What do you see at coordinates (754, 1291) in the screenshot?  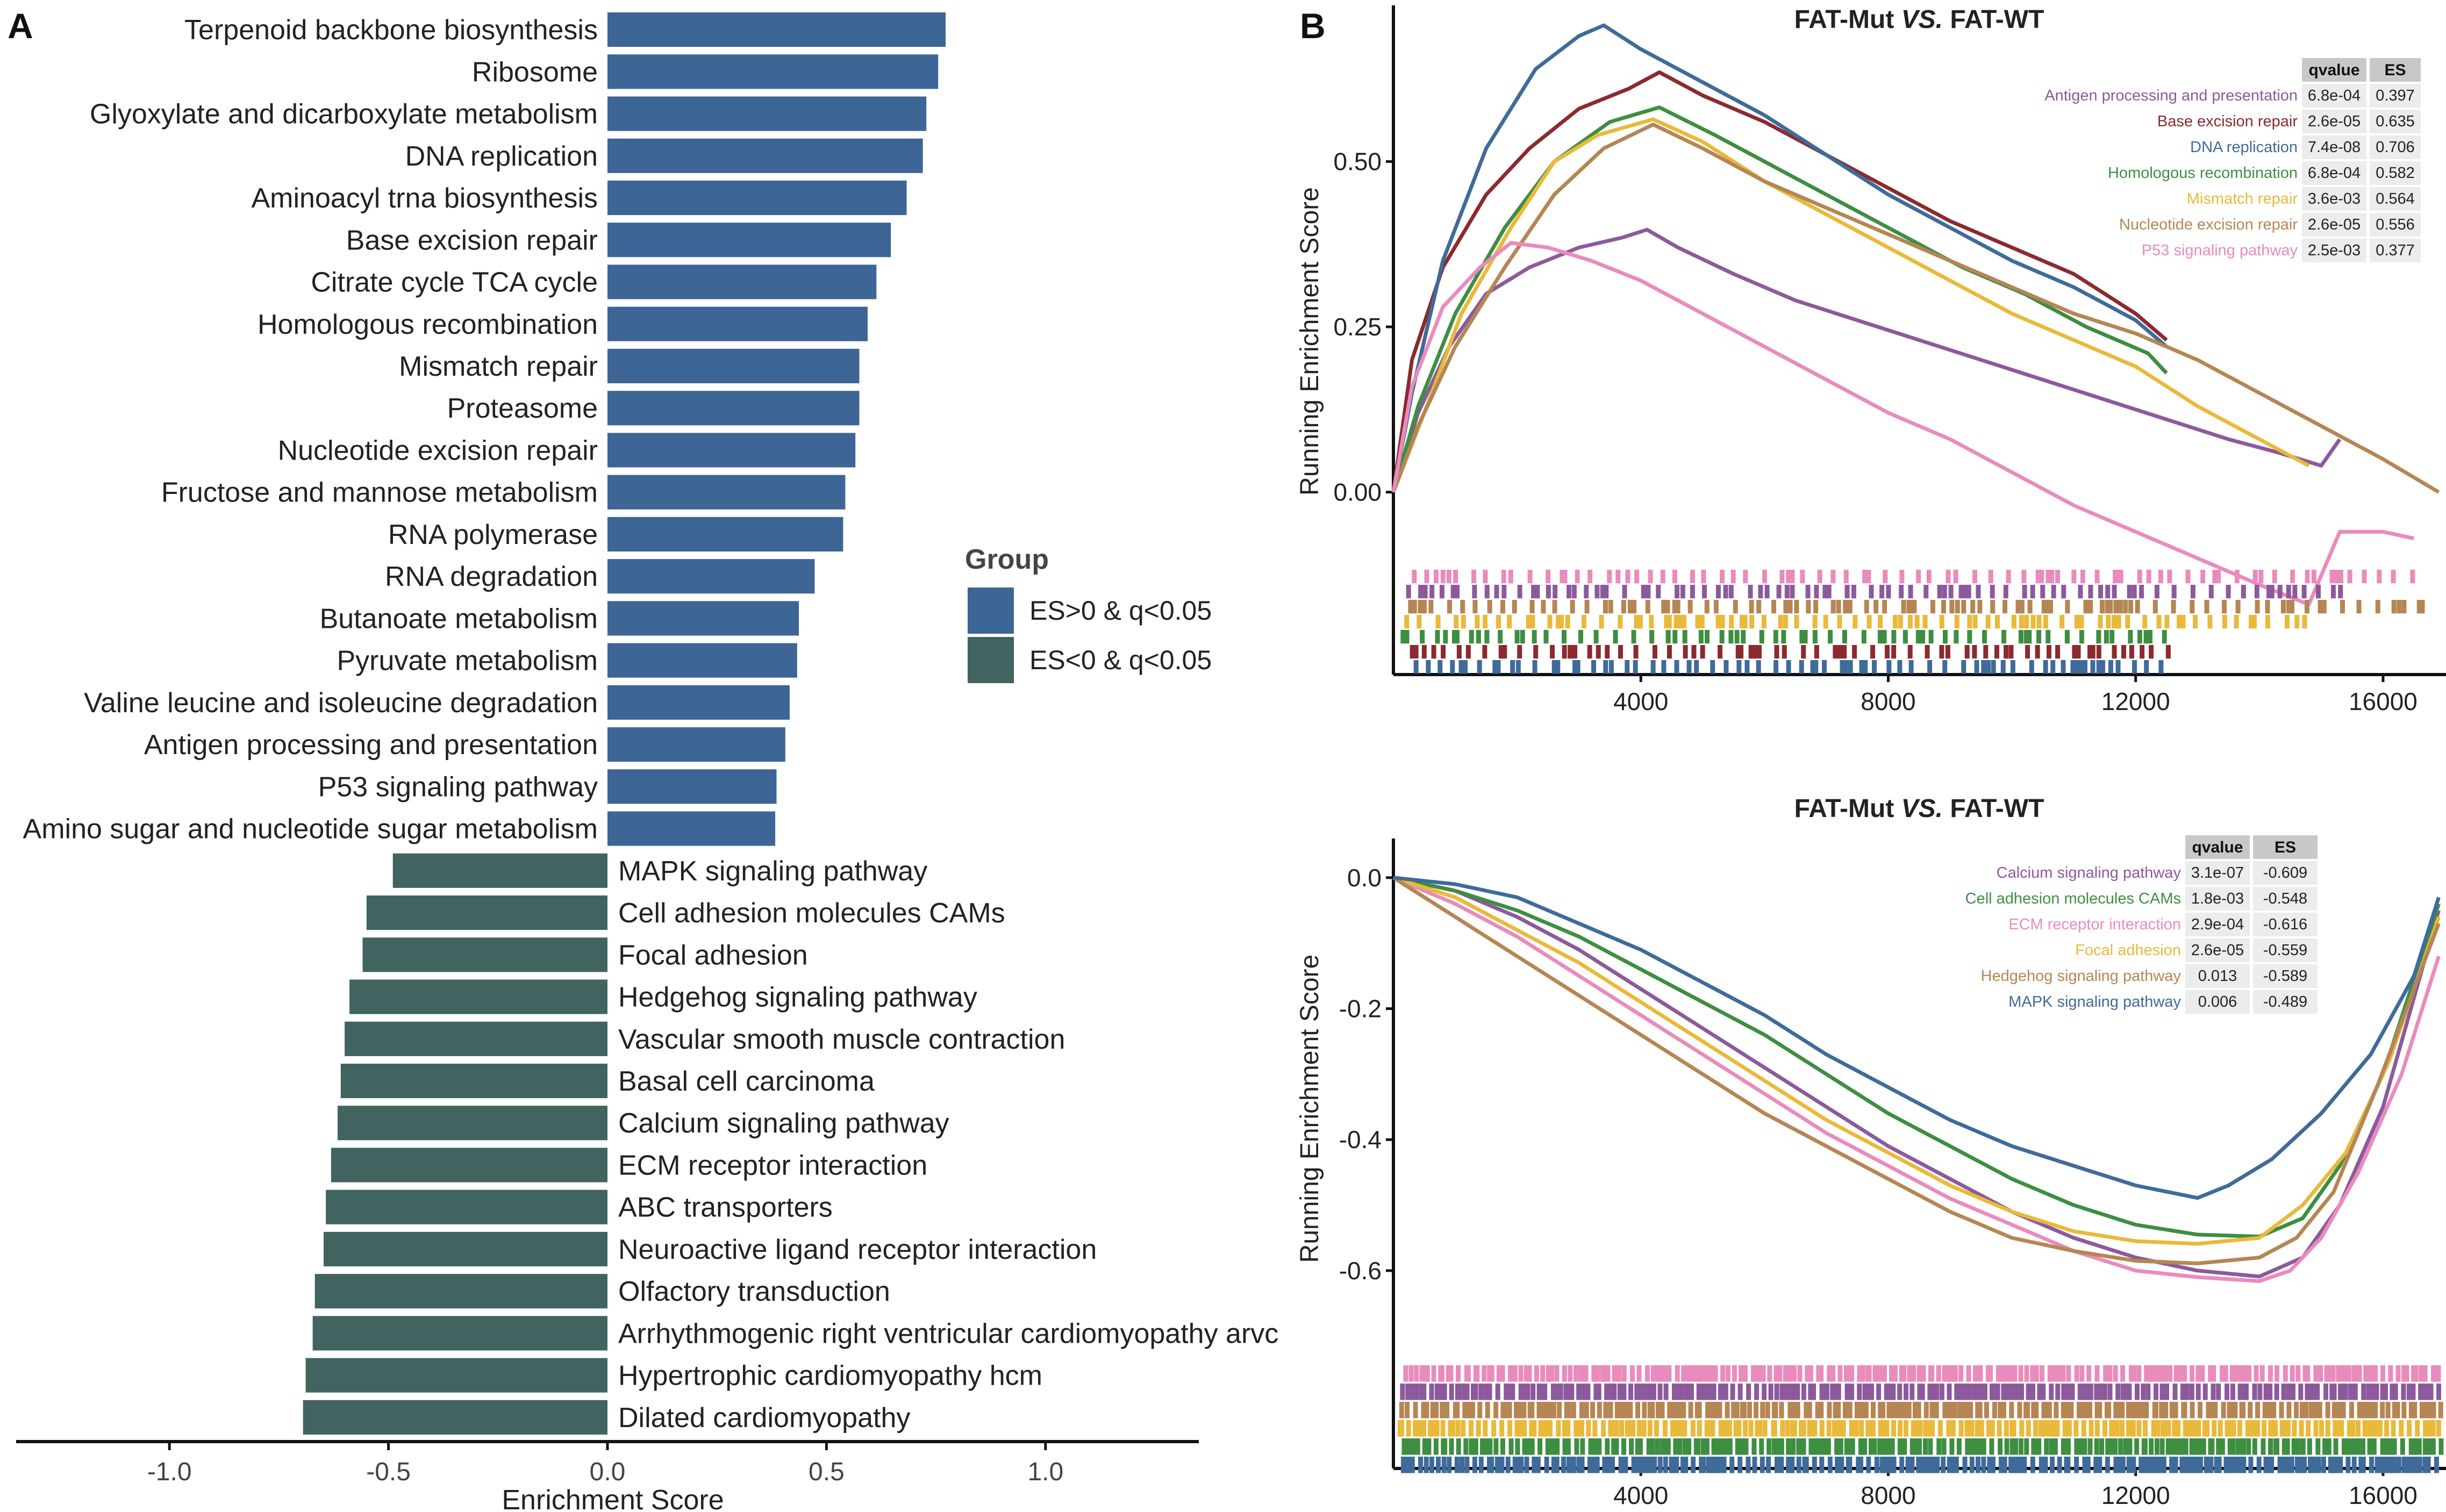 I see `bar-label-30: Olfactory transduction` at bounding box center [754, 1291].